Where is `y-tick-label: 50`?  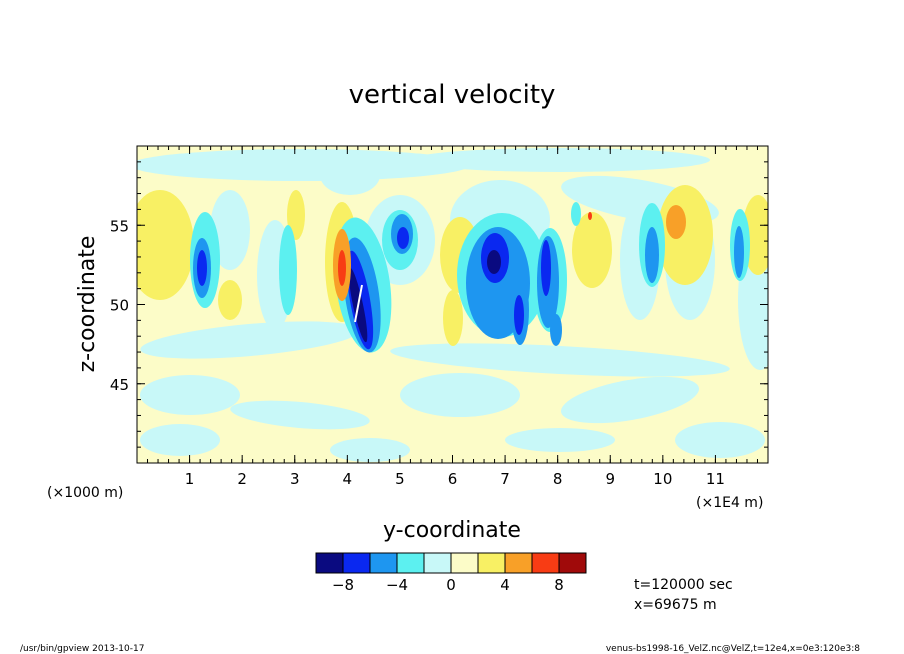 y-tick-label: 50 is located at coordinates (119, 306).